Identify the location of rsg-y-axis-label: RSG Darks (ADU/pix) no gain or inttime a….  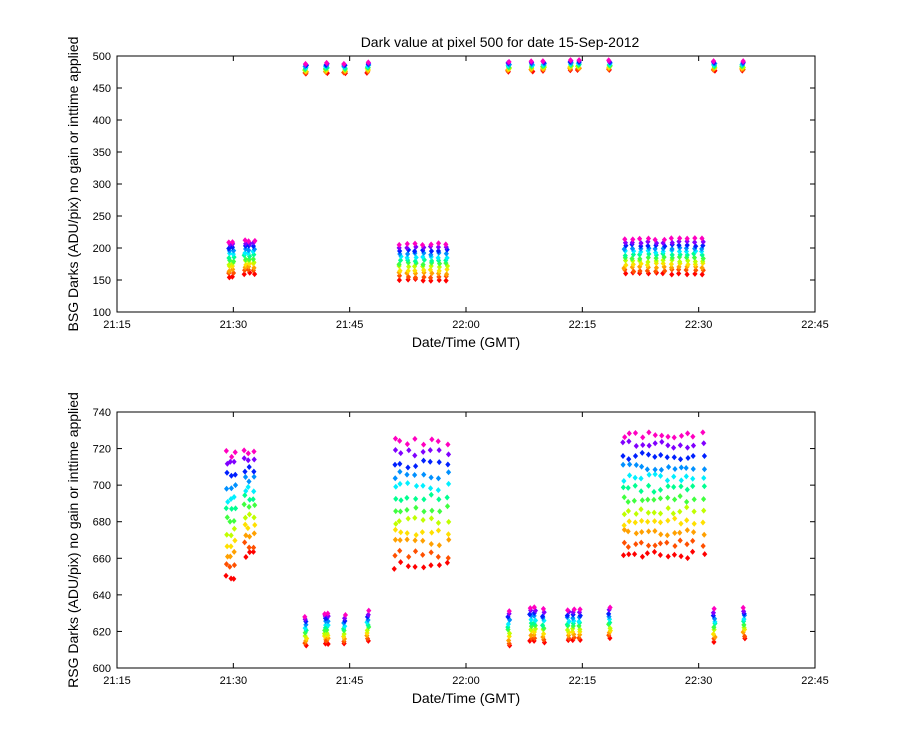
(73, 540).